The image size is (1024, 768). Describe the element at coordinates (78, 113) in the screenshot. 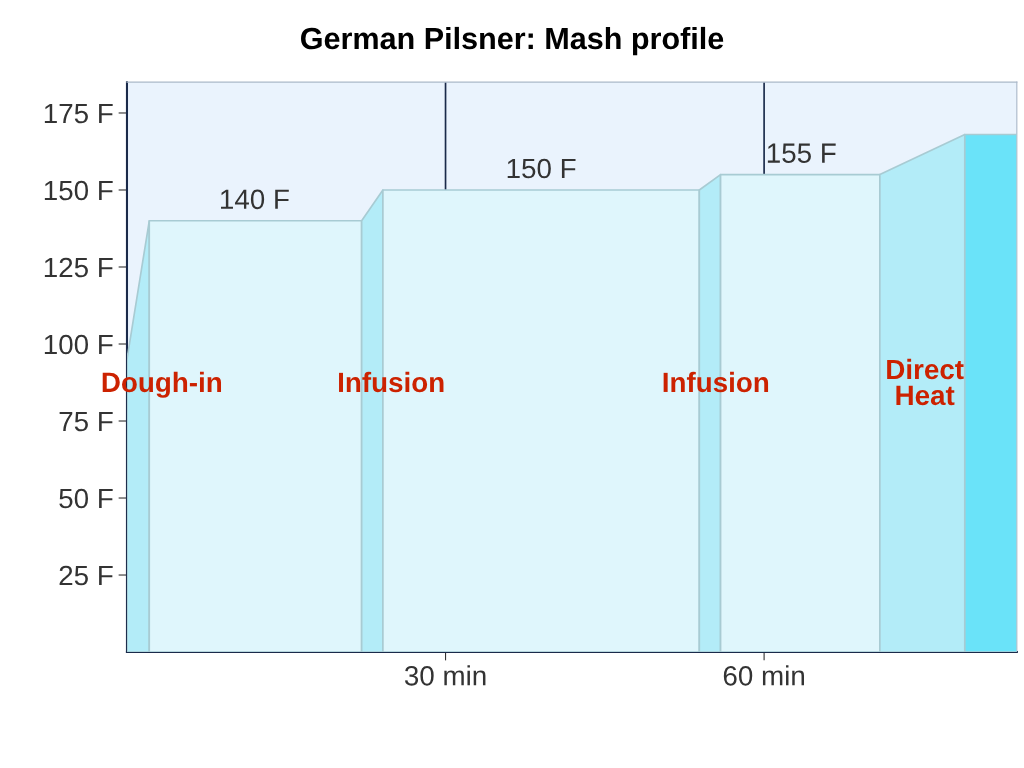

I see `y-tick-label: 175 F` at that location.